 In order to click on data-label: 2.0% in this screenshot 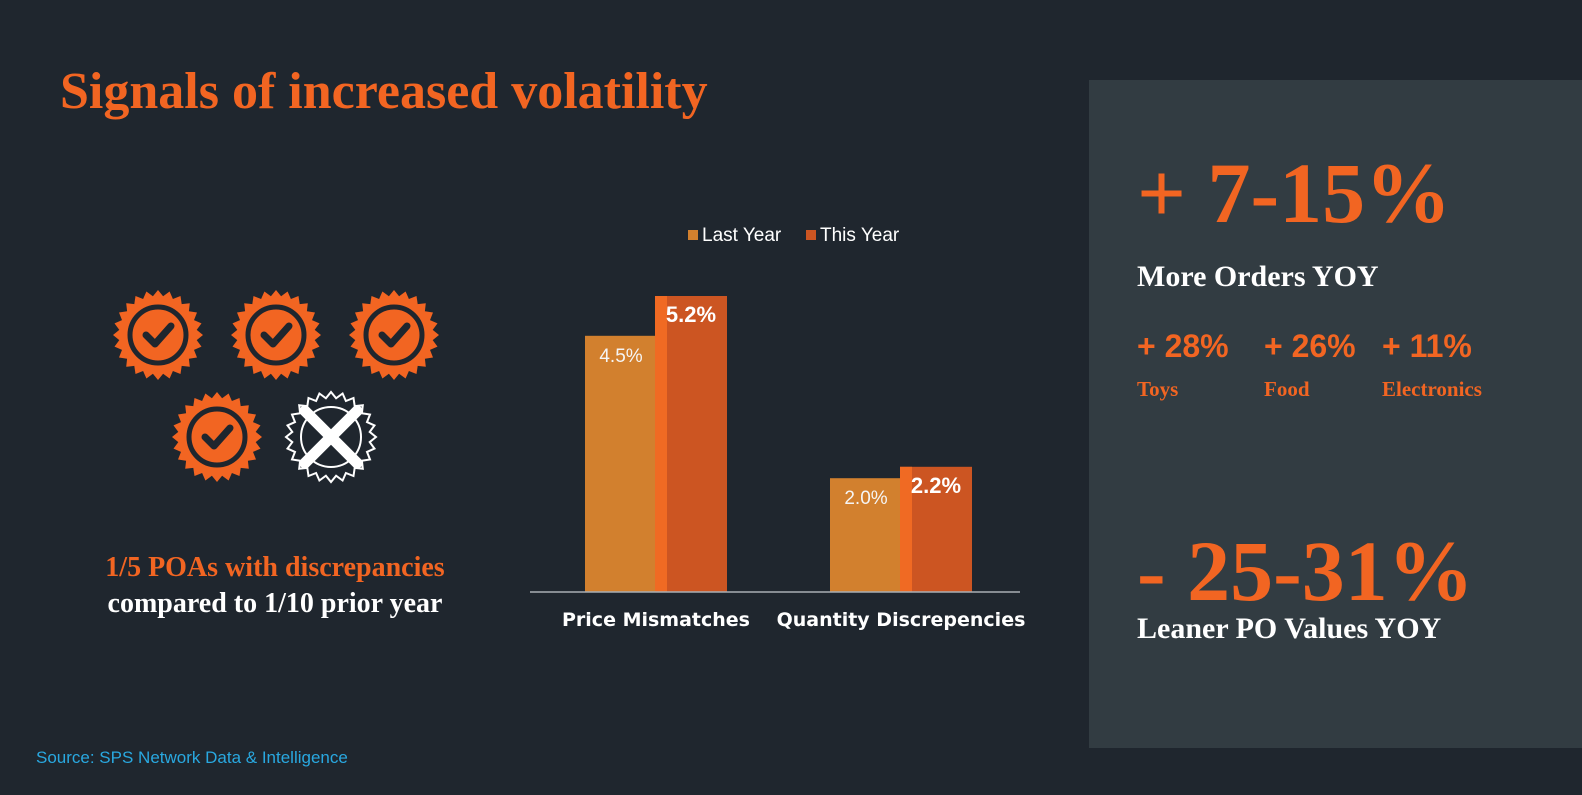, I will do `click(865, 498)`.